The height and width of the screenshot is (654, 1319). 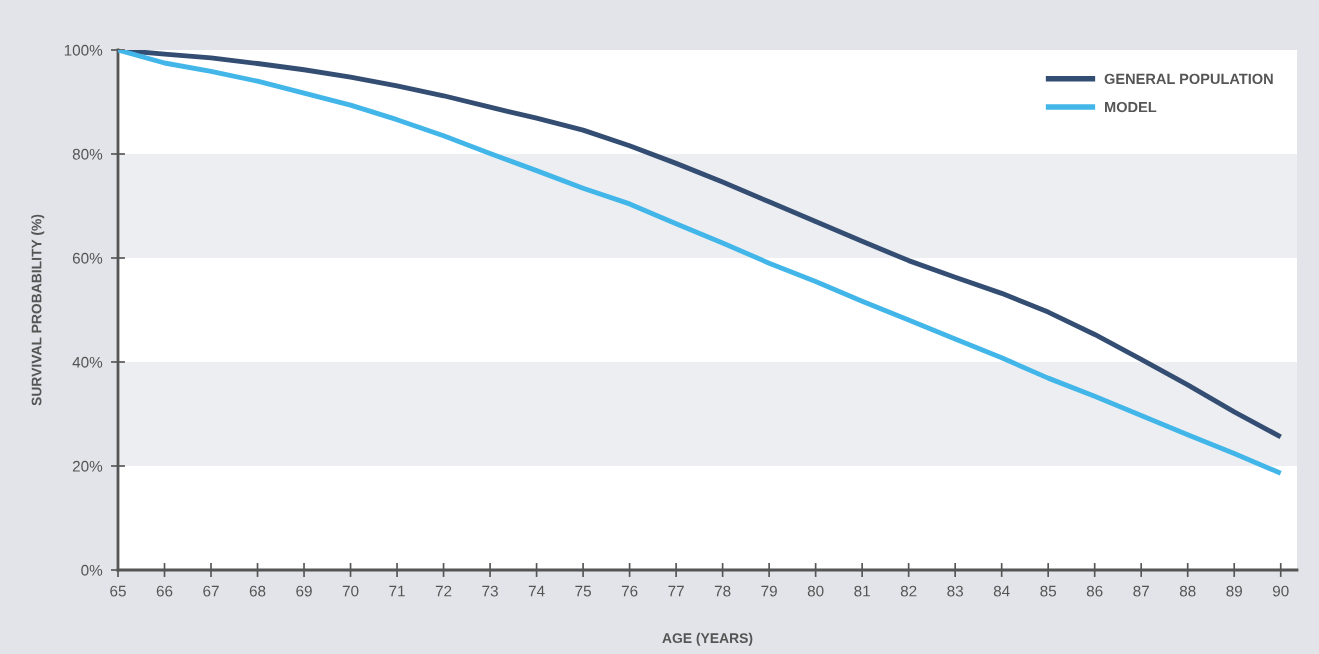 I want to click on x-tick-label: 79, so click(x=769, y=591).